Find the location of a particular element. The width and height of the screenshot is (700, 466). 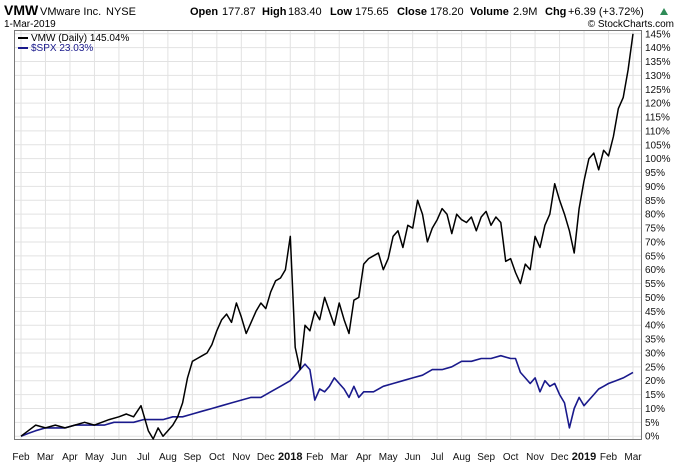

company-name: VMware Inc. is located at coordinates (70, 12).